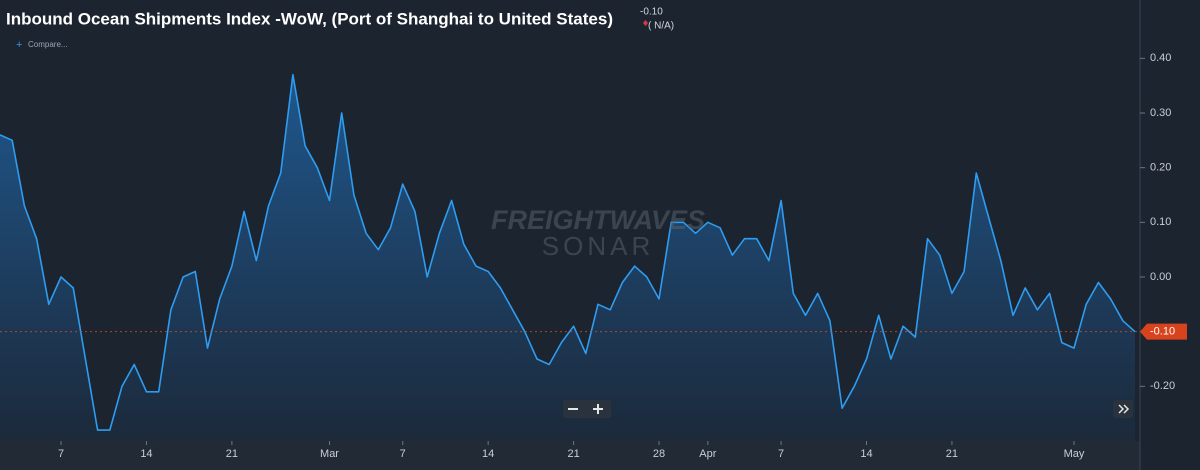 This screenshot has width=1200, height=470. I want to click on last-value-tag, so click(1163, 331).